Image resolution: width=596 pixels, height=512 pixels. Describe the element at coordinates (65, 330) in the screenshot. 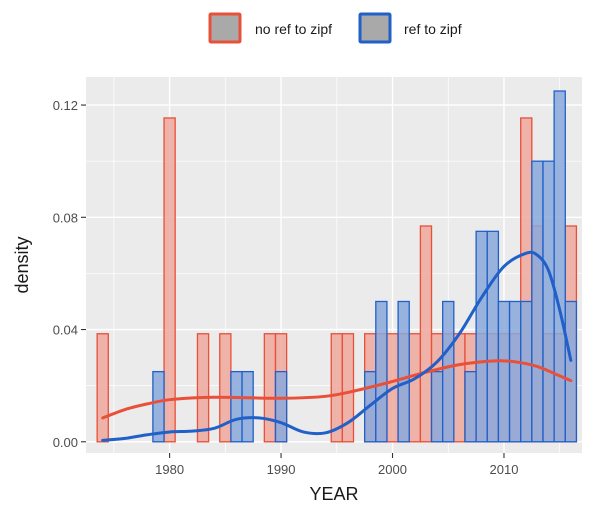

I see `y-tick-label: 0.04` at that location.